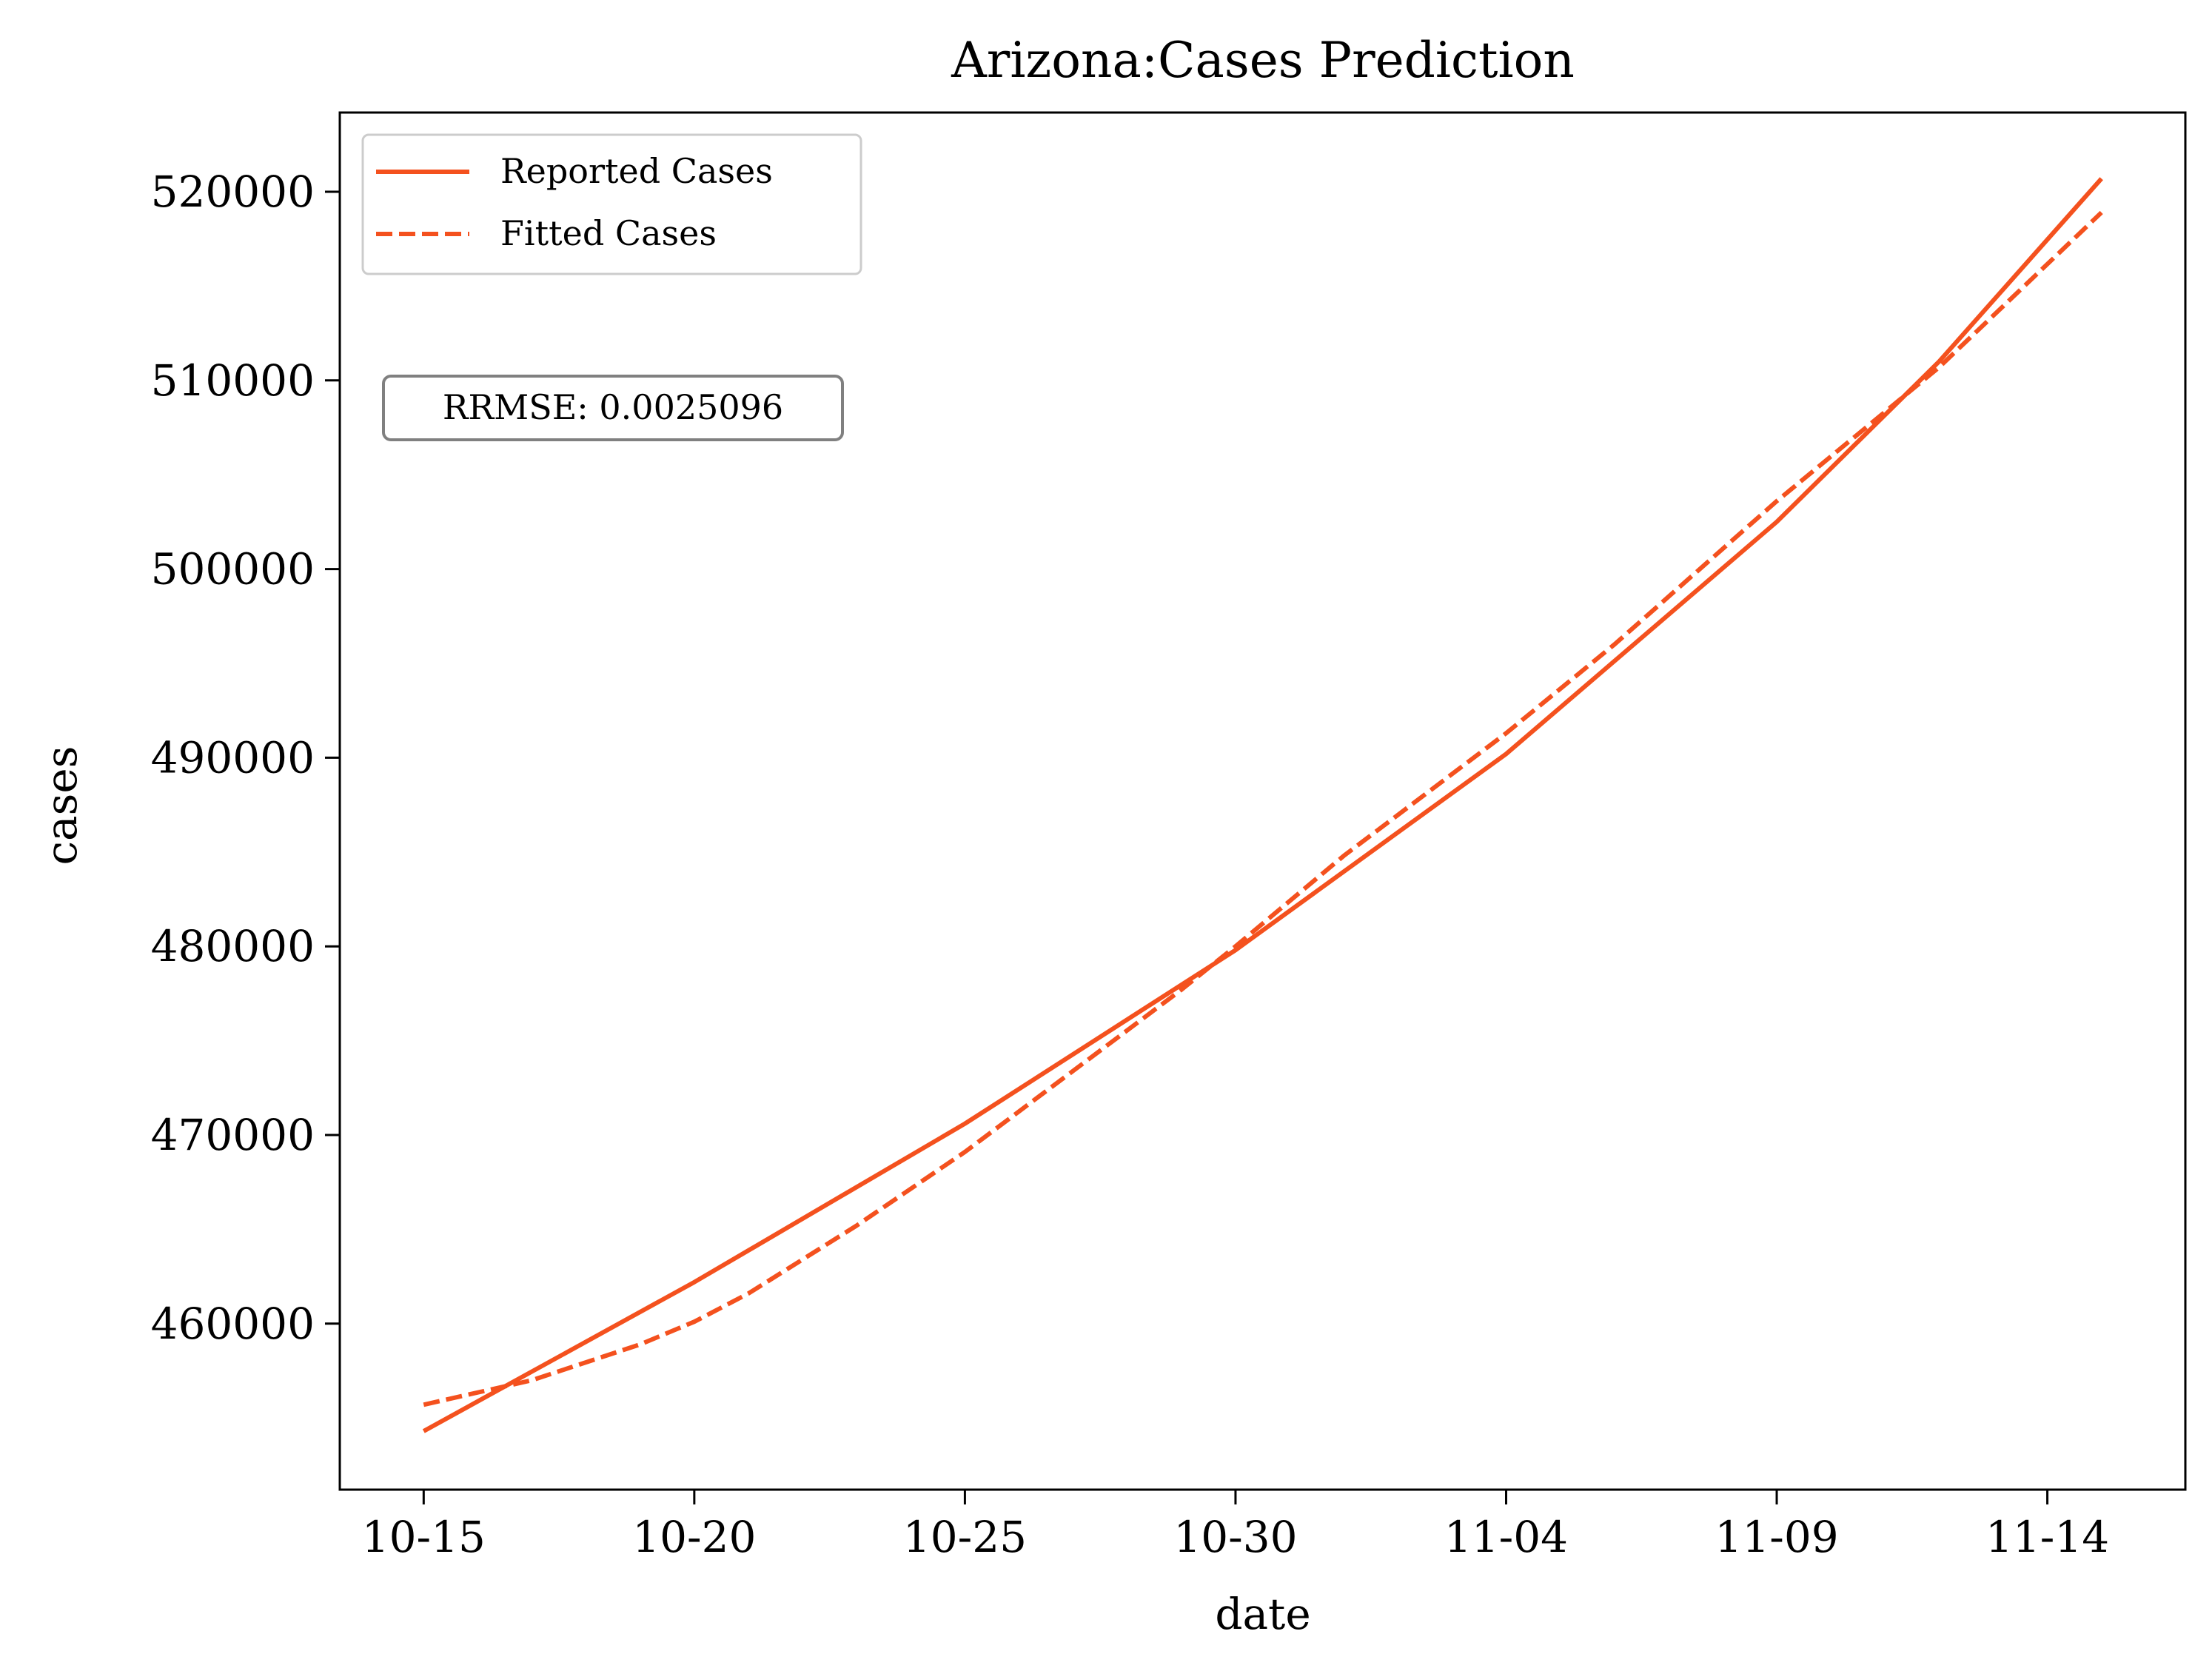  I want to click on x-tick-label: 11-09, so click(1776, 1537).